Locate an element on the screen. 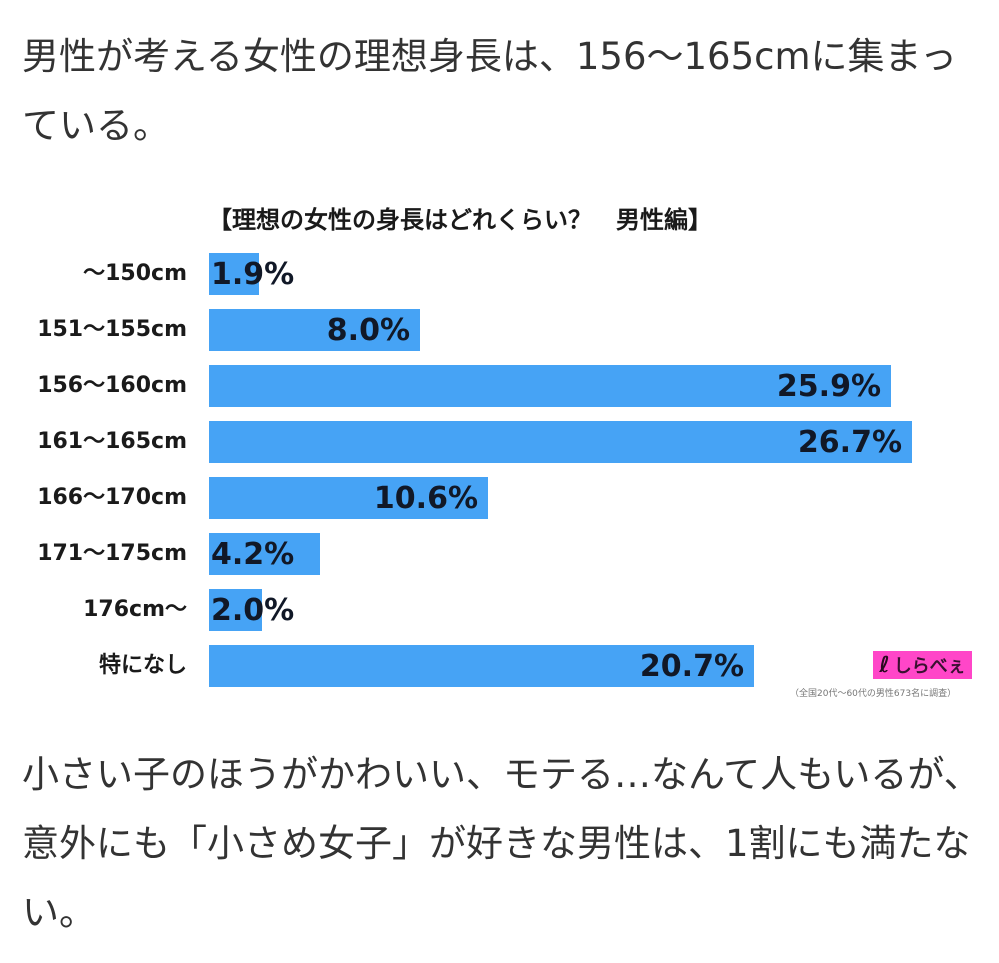 This screenshot has width=999, height=963. chart-row: 特になし 20.7% is located at coordinates (499, 666).